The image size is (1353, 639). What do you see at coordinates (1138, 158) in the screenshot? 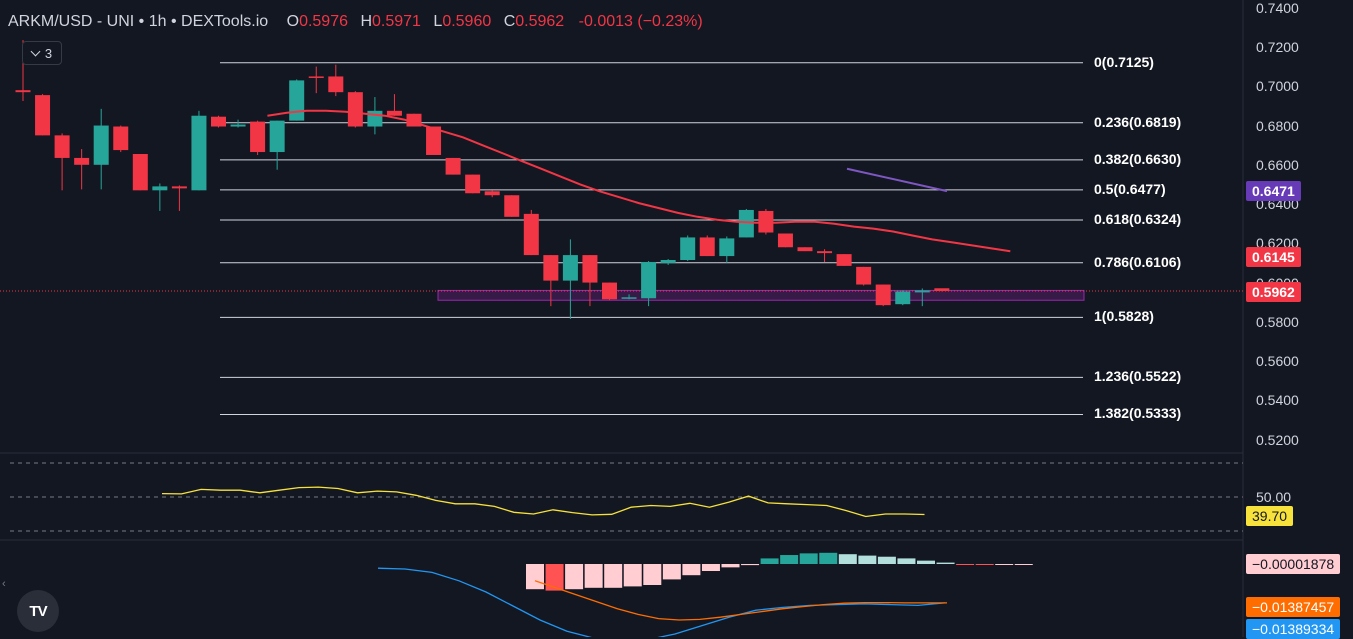
I see `fib-level-label: 0.382(0.6630)` at bounding box center [1138, 158].